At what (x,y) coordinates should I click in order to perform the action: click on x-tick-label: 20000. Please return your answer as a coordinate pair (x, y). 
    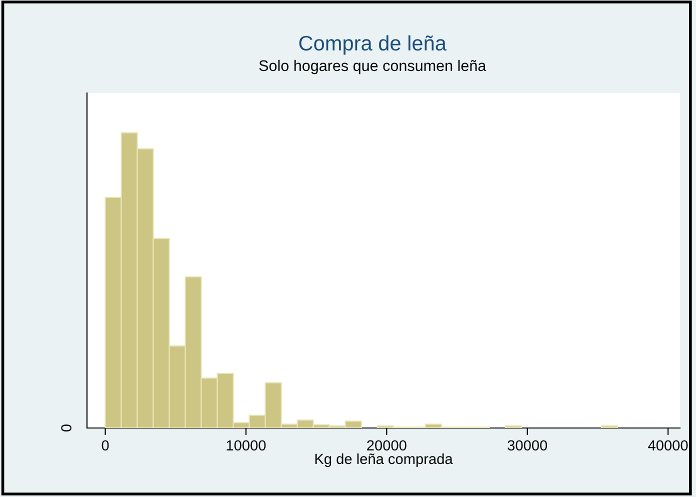
    Looking at the image, I should click on (386, 445).